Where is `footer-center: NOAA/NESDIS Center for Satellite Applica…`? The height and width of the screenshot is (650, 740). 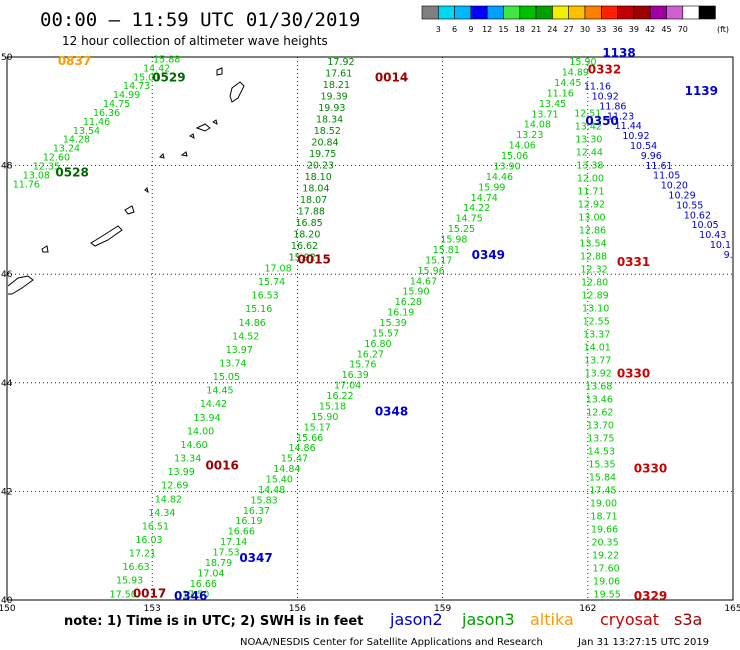 footer-center: NOAA/NESDIS Center for Satellite Applica… is located at coordinates (391, 642).